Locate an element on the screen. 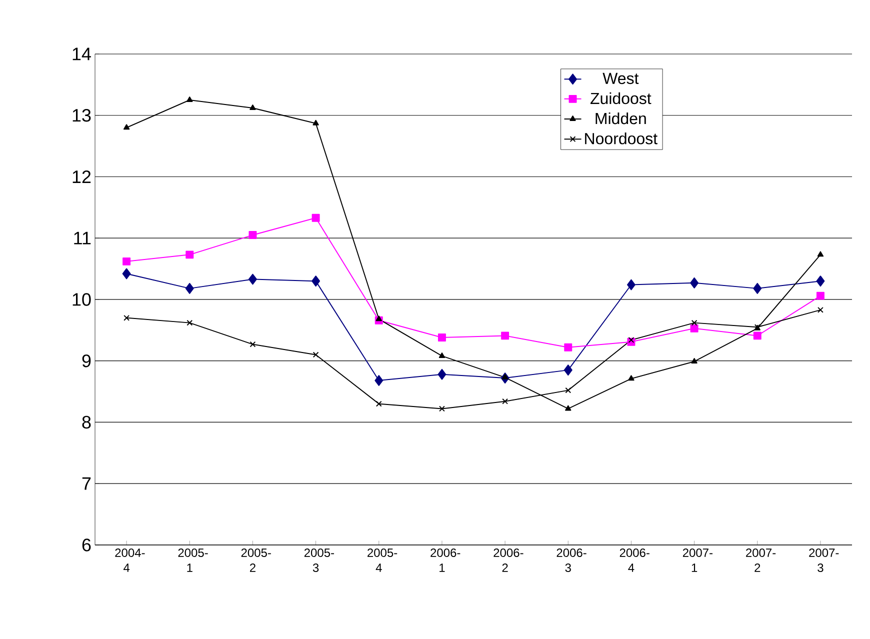  y-tick-label: 6 is located at coordinates (86, 545).